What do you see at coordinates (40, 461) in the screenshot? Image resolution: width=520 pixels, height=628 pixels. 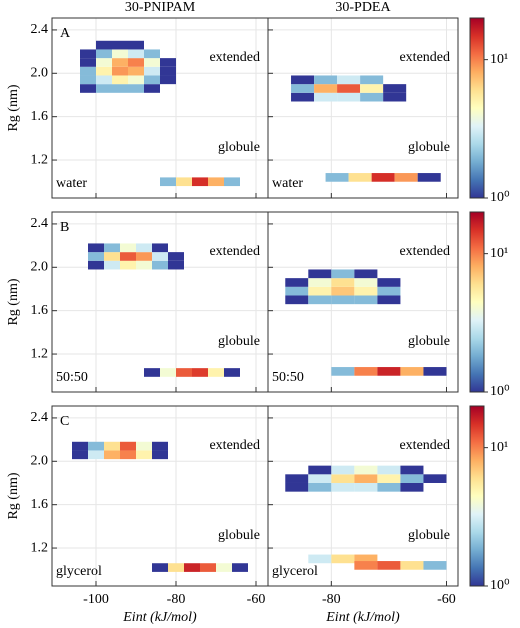 I see `y-tick-label: 2.0` at bounding box center [40, 461].